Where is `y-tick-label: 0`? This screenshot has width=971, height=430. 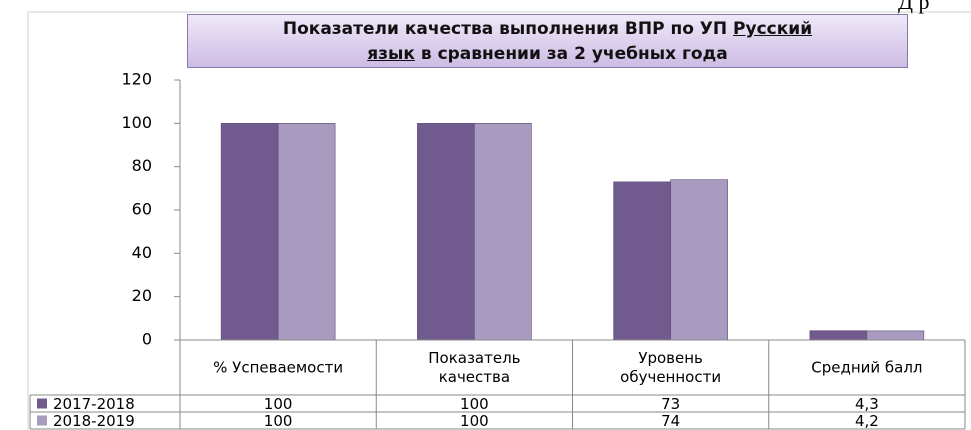 y-tick-label: 0 is located at coordinates (147, 339).